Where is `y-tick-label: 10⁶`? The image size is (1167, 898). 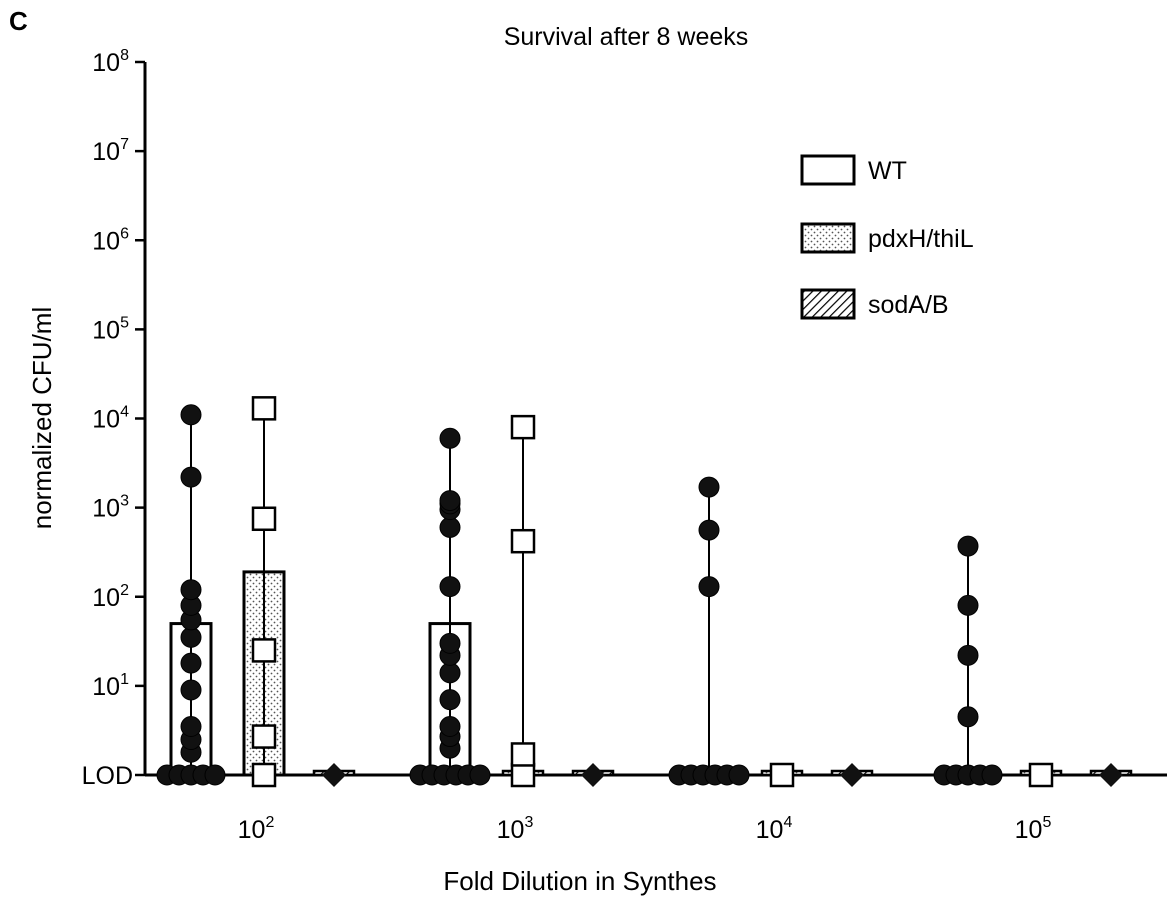 y-tick-label: 10⁶ is located at coordinates (110, 240).